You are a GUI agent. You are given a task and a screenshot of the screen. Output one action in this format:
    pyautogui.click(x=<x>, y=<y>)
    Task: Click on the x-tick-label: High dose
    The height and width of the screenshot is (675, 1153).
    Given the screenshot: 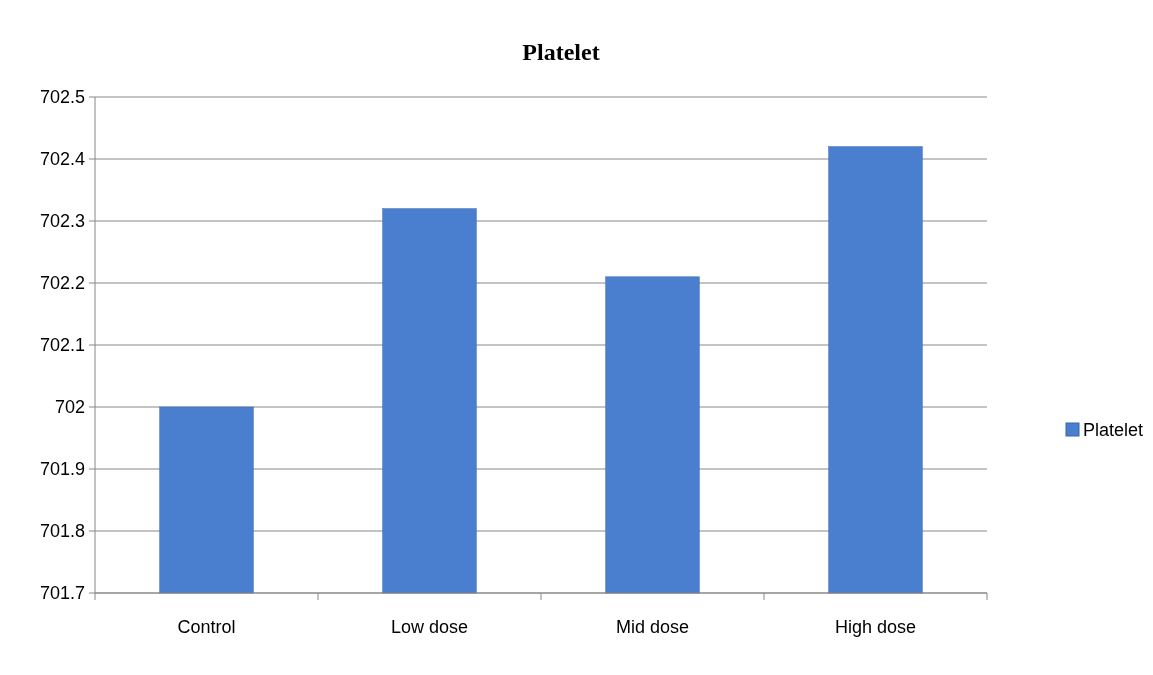 What is the action you would take?
    pyautogui.click(x=875, y=627)
    